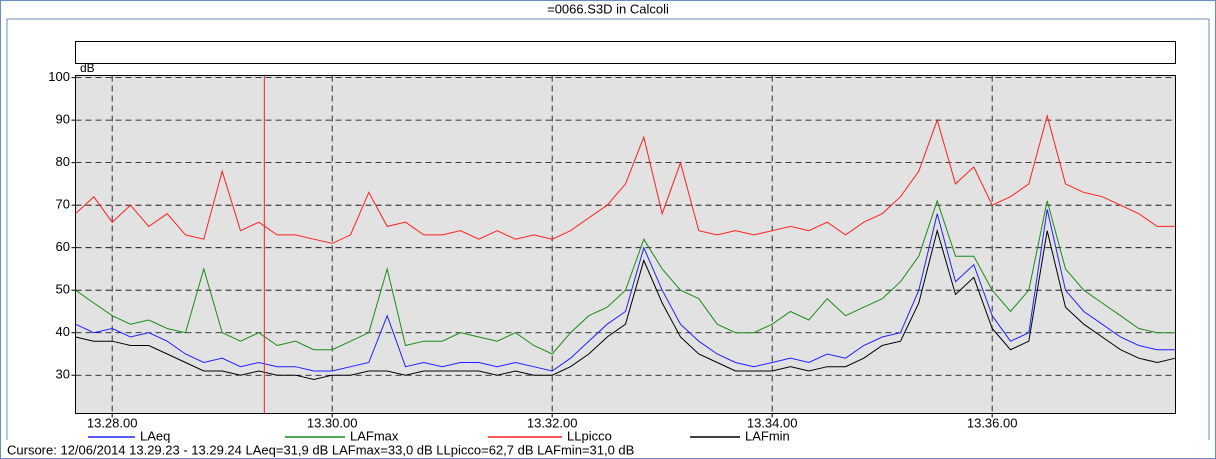  What do you see at coordinates (767, 435) in the screenshot?
I see `legend-label: LAFmin` at bounding box center [767, 435].